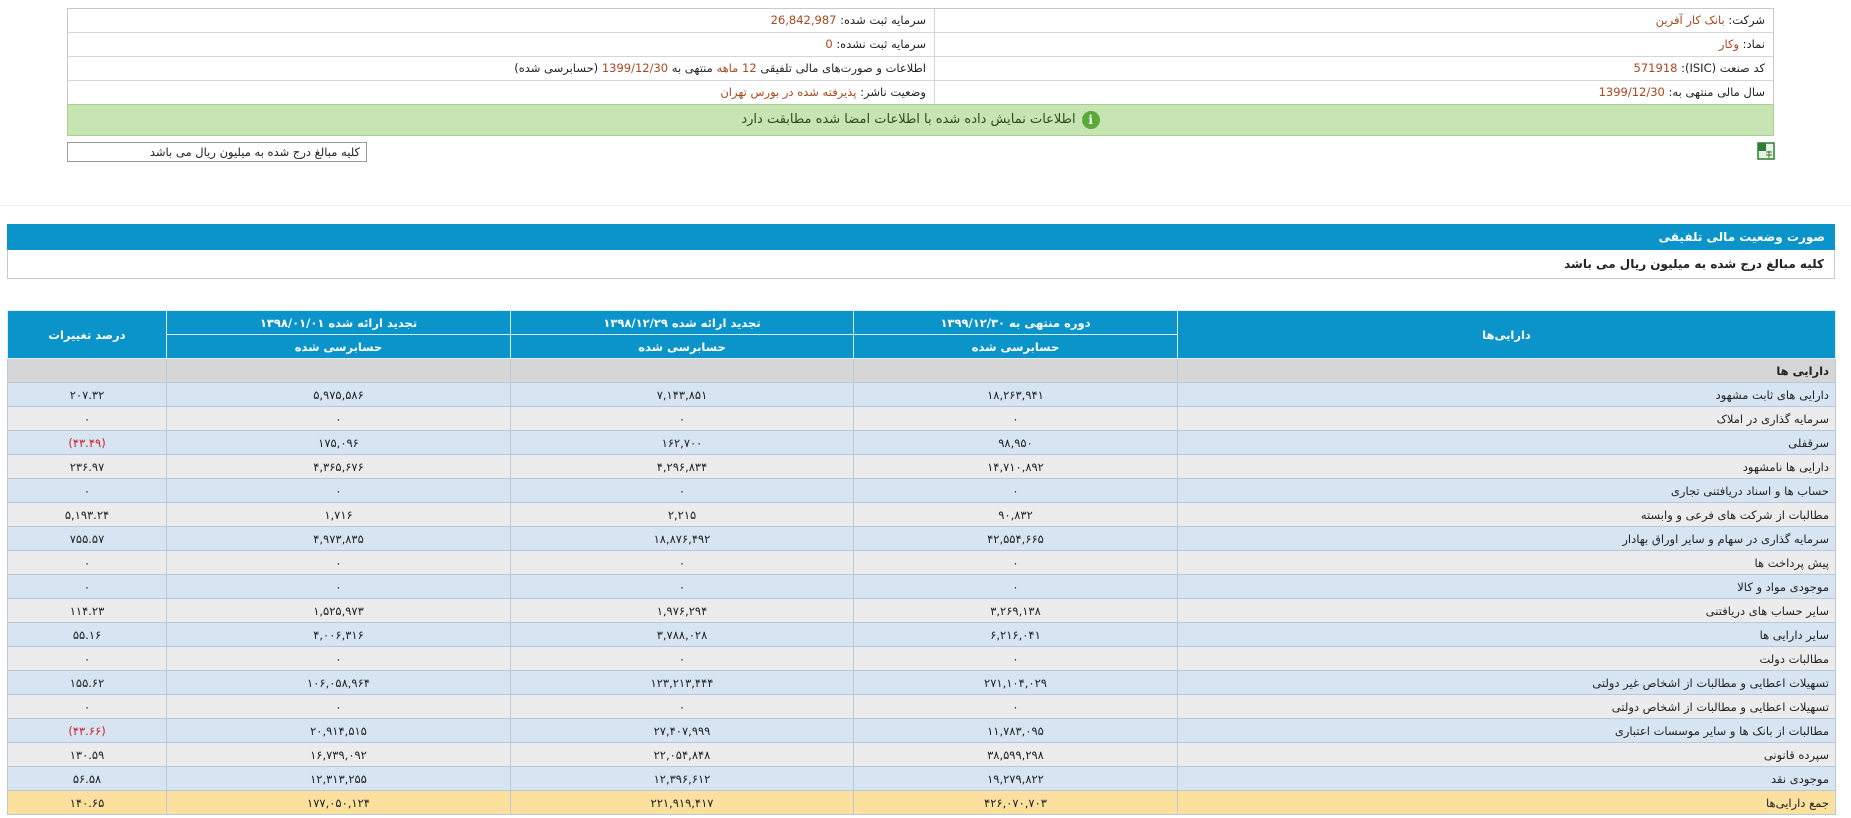 The width and height of the screenshot is (1851, 818). What do you see at coordinates (682, 634) in the screenshot?
I see `cell: ۳,۷۸۸,۰۲۸` at bounding box center [682, 634].